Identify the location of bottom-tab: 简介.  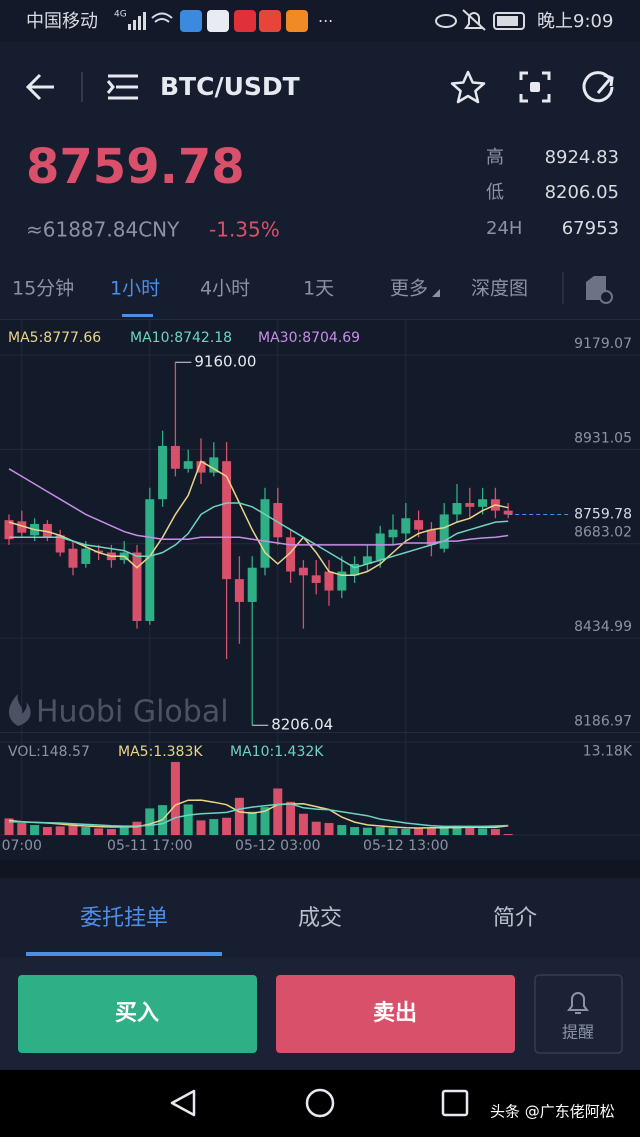
(515, 918).